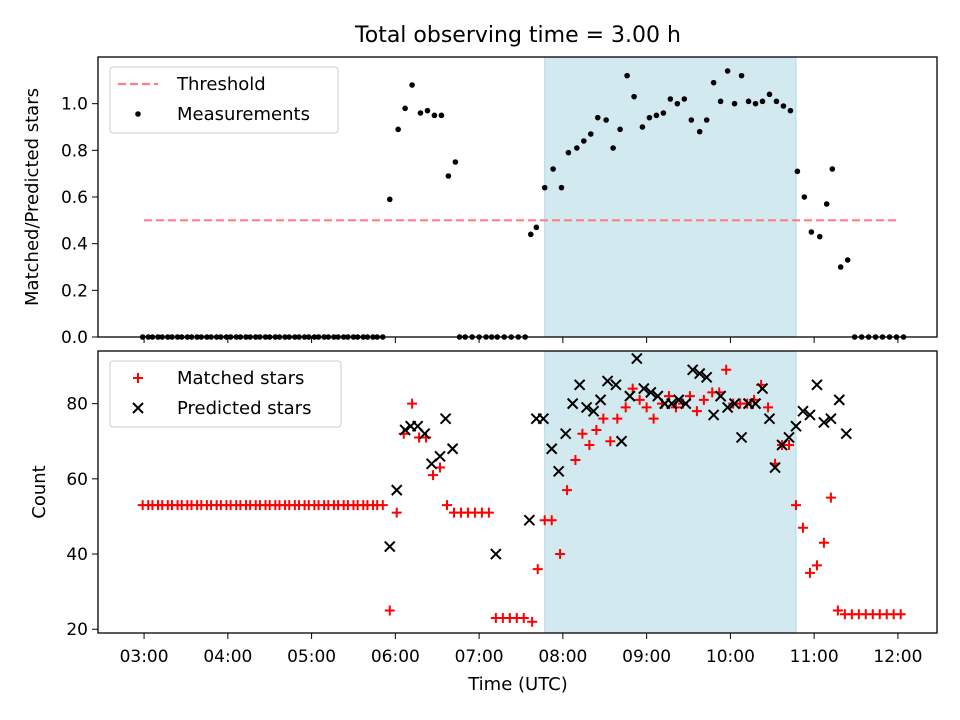 The width and height of the screenshot is (960, 720). I want to click on legend-box, so click(224, 100).